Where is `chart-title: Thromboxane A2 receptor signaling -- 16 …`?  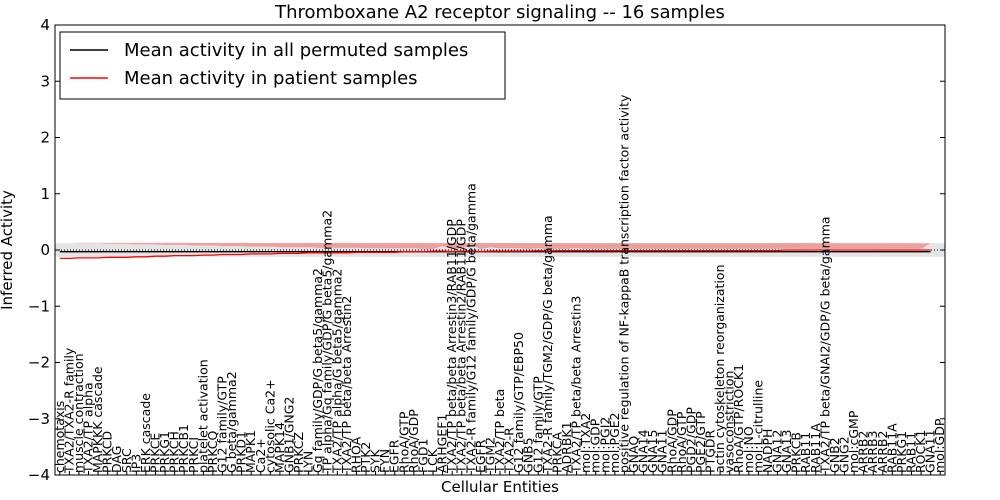
chart-title: Thromboxane A2 receptor signaling -- 16 … is located at coordinates (499, 12).